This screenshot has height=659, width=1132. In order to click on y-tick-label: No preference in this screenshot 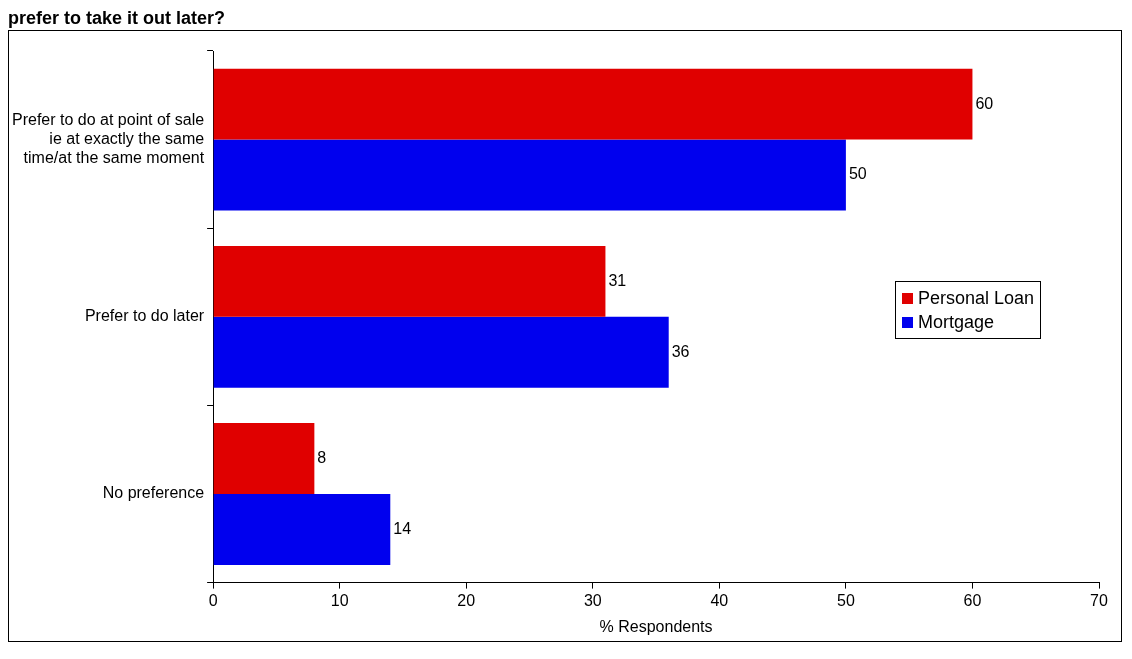, I will do `click(153, 493)`.